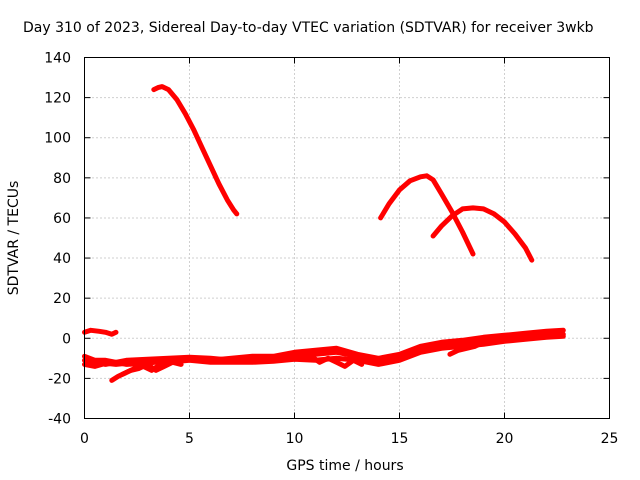  I want to click on y-tick-label: 60, so click(62, 219).